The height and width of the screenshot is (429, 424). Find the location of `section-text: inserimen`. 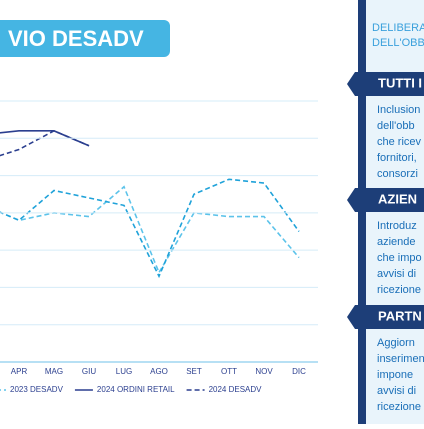

section-text: inserimen is located at coordinates (400, 359).